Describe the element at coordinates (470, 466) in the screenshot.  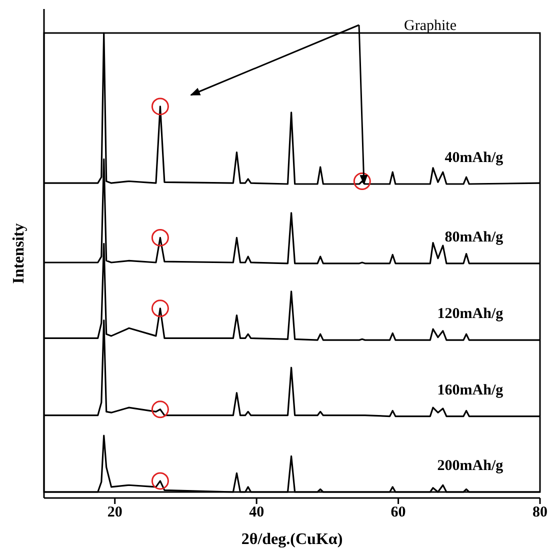
I see `series-label: 200mAh/g` at that location.